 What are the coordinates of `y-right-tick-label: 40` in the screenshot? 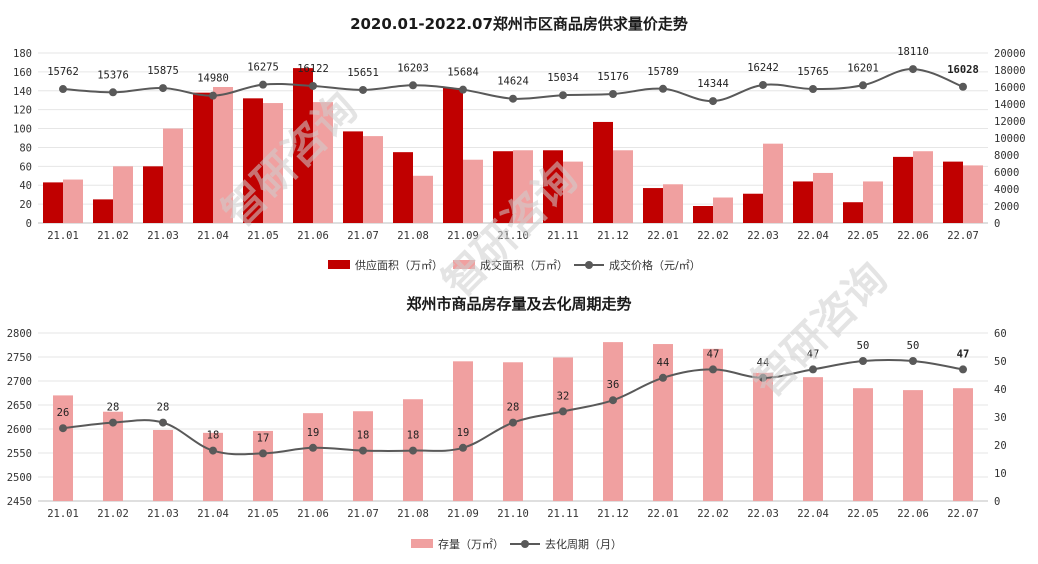 It's located at (1000, 390).